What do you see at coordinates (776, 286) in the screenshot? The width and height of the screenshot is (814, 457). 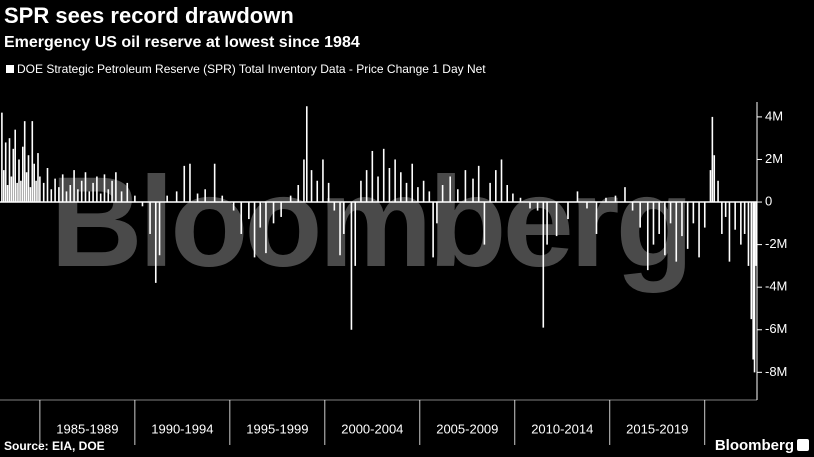 I see `y-tick-label: -4M` at bounding box center [776, 286].